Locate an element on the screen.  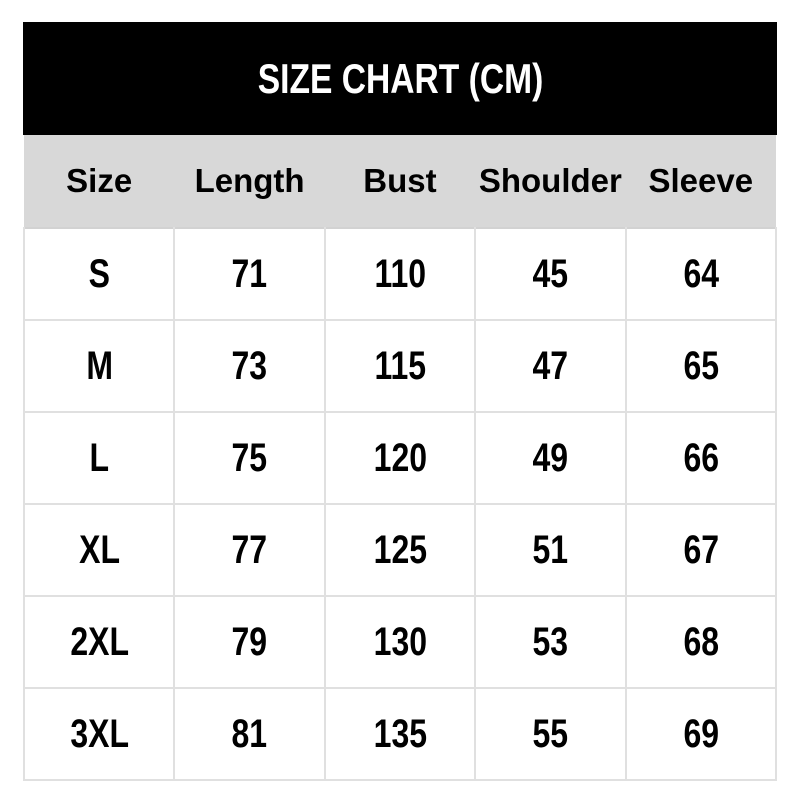
size-label-cell: L is located at coordinates (99, 458).